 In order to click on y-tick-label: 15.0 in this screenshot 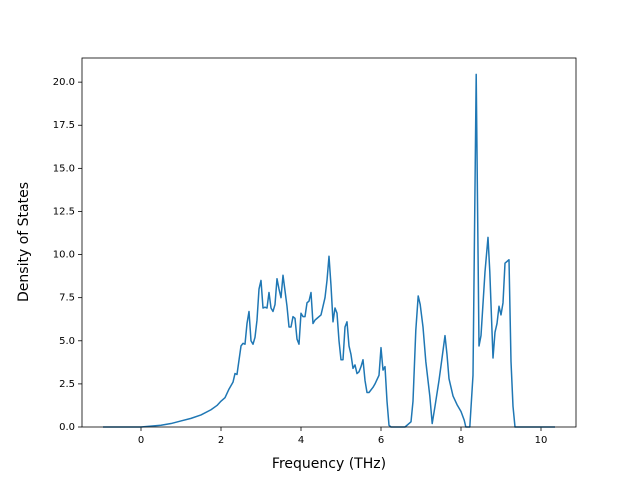, I will do `click(64, 168)`.